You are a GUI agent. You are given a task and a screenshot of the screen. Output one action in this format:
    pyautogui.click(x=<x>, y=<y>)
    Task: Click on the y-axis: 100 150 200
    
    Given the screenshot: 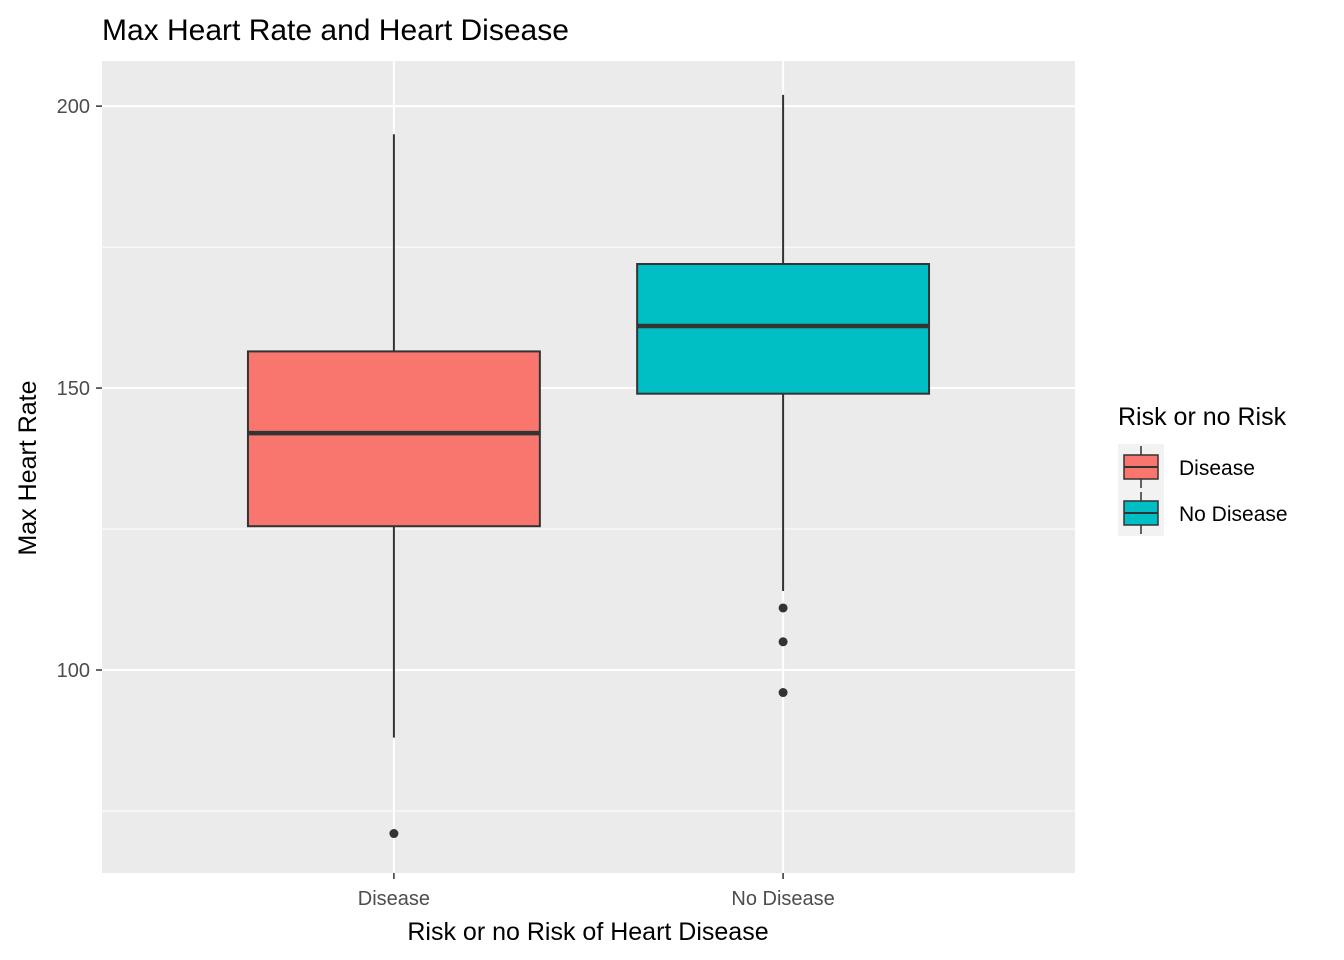 What is the action you would take?
    pyautogui.click(x=79, y=389)
    